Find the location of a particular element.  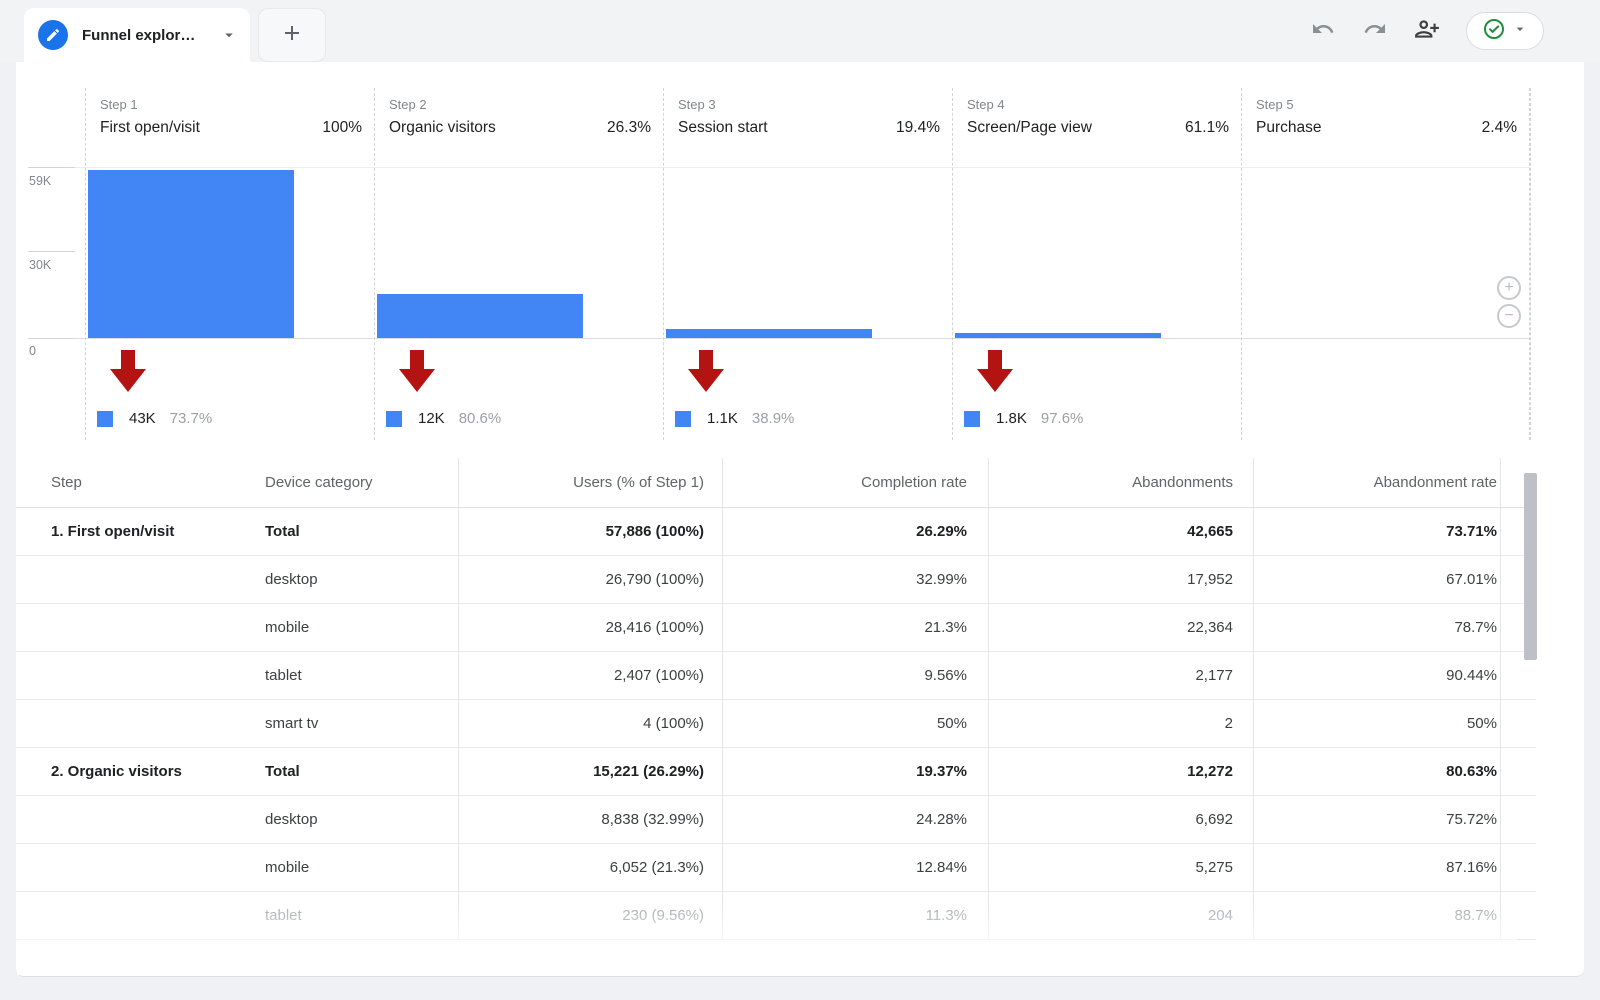

step-name: Organic visitors is located at coordinates (442, 127).